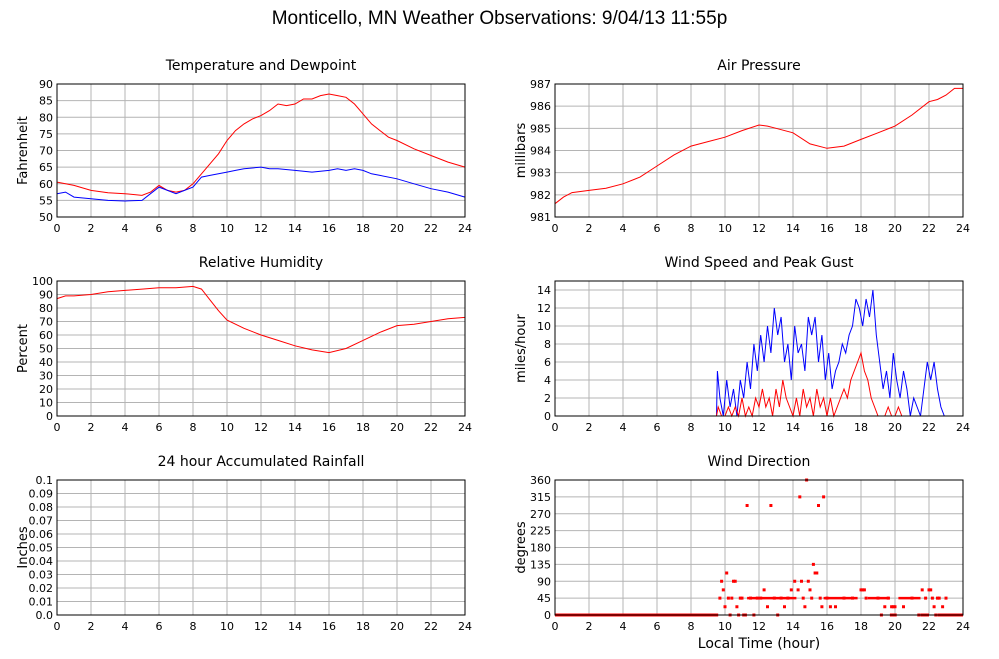 Image resolution: width=999 pixels, height=659 pixels. Describe the element at coordinates (42, 281) in the screenshot. I see `y-tick-label: 100` at that location.